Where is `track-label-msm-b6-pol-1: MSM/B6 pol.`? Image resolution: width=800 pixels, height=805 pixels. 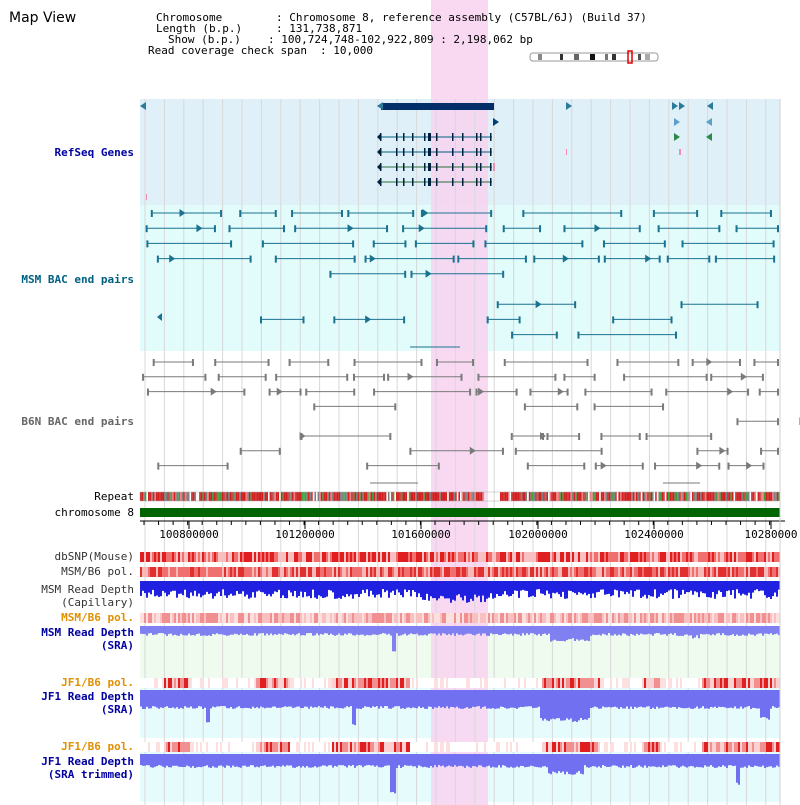
track-label-msm-b6-pol-1: MSM/B6 pol. is located at coordinates (97, 571).